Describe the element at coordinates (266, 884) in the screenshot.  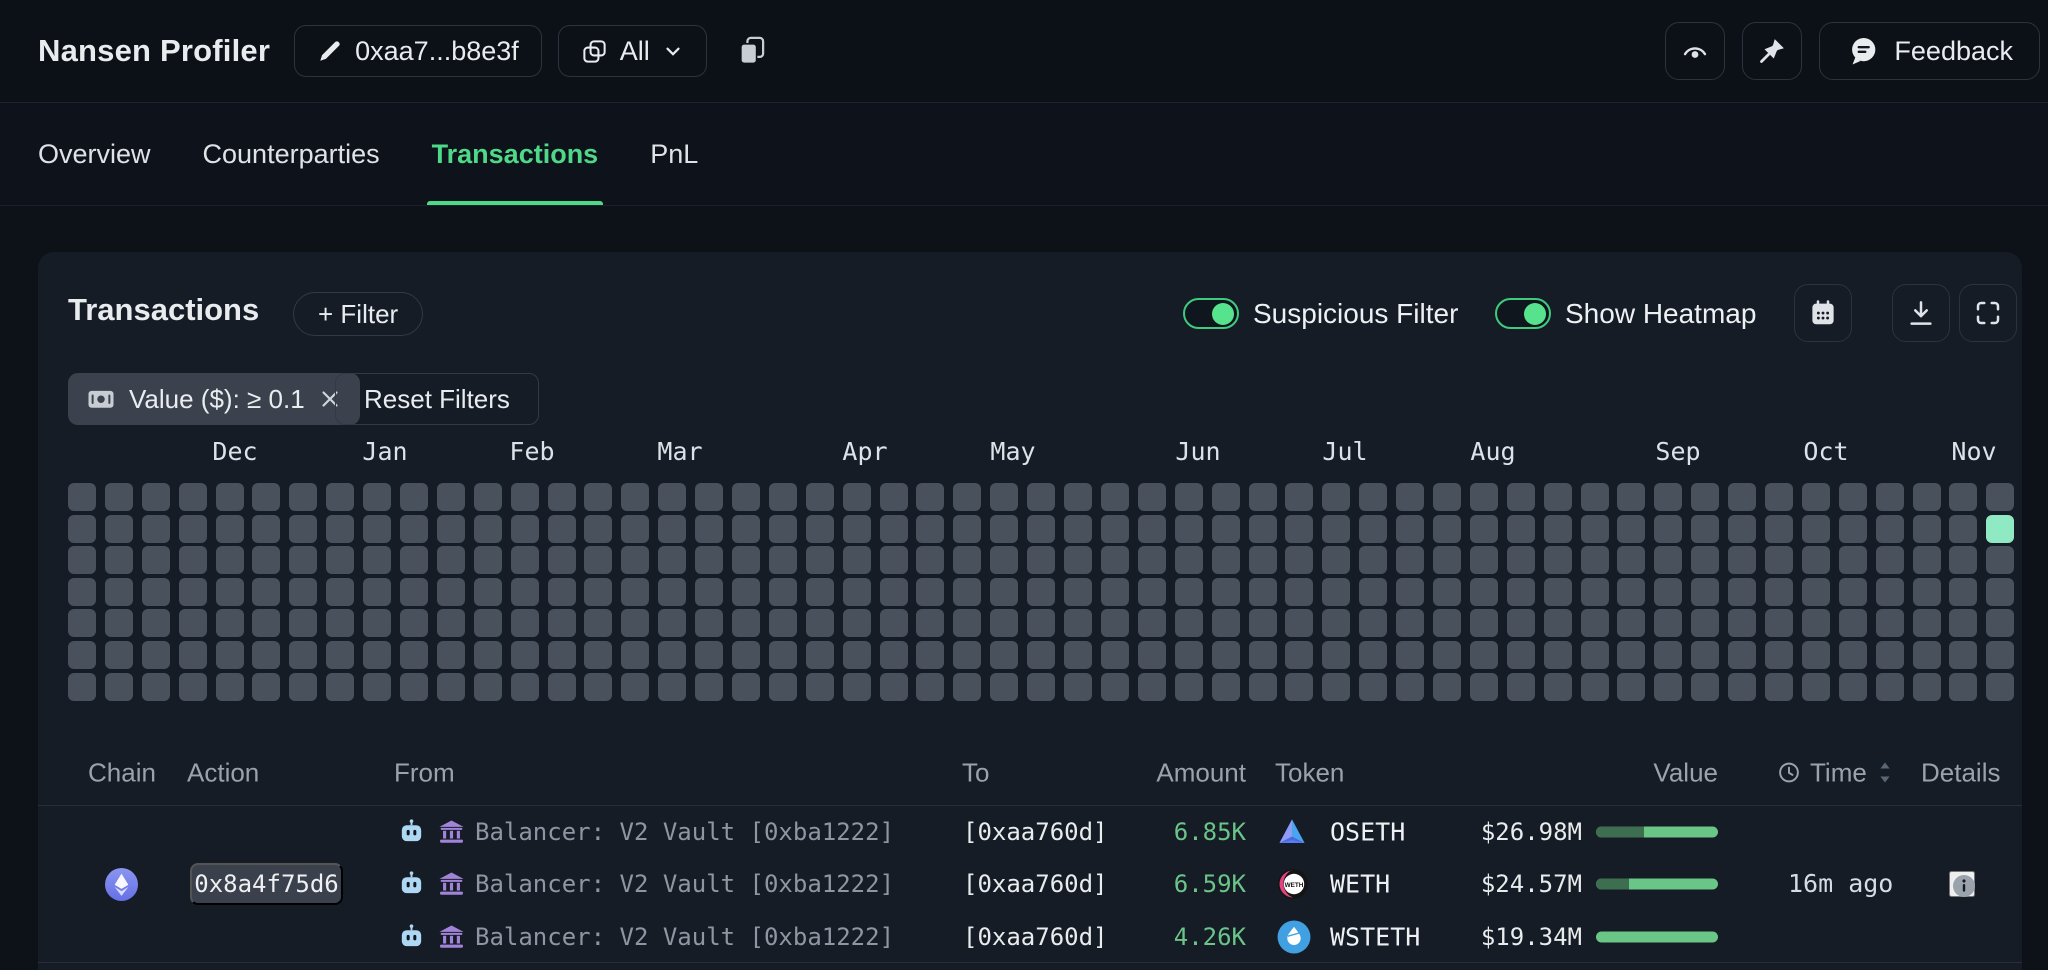
I see `action-hash-badge: 0x8a4f75d6` at that location.